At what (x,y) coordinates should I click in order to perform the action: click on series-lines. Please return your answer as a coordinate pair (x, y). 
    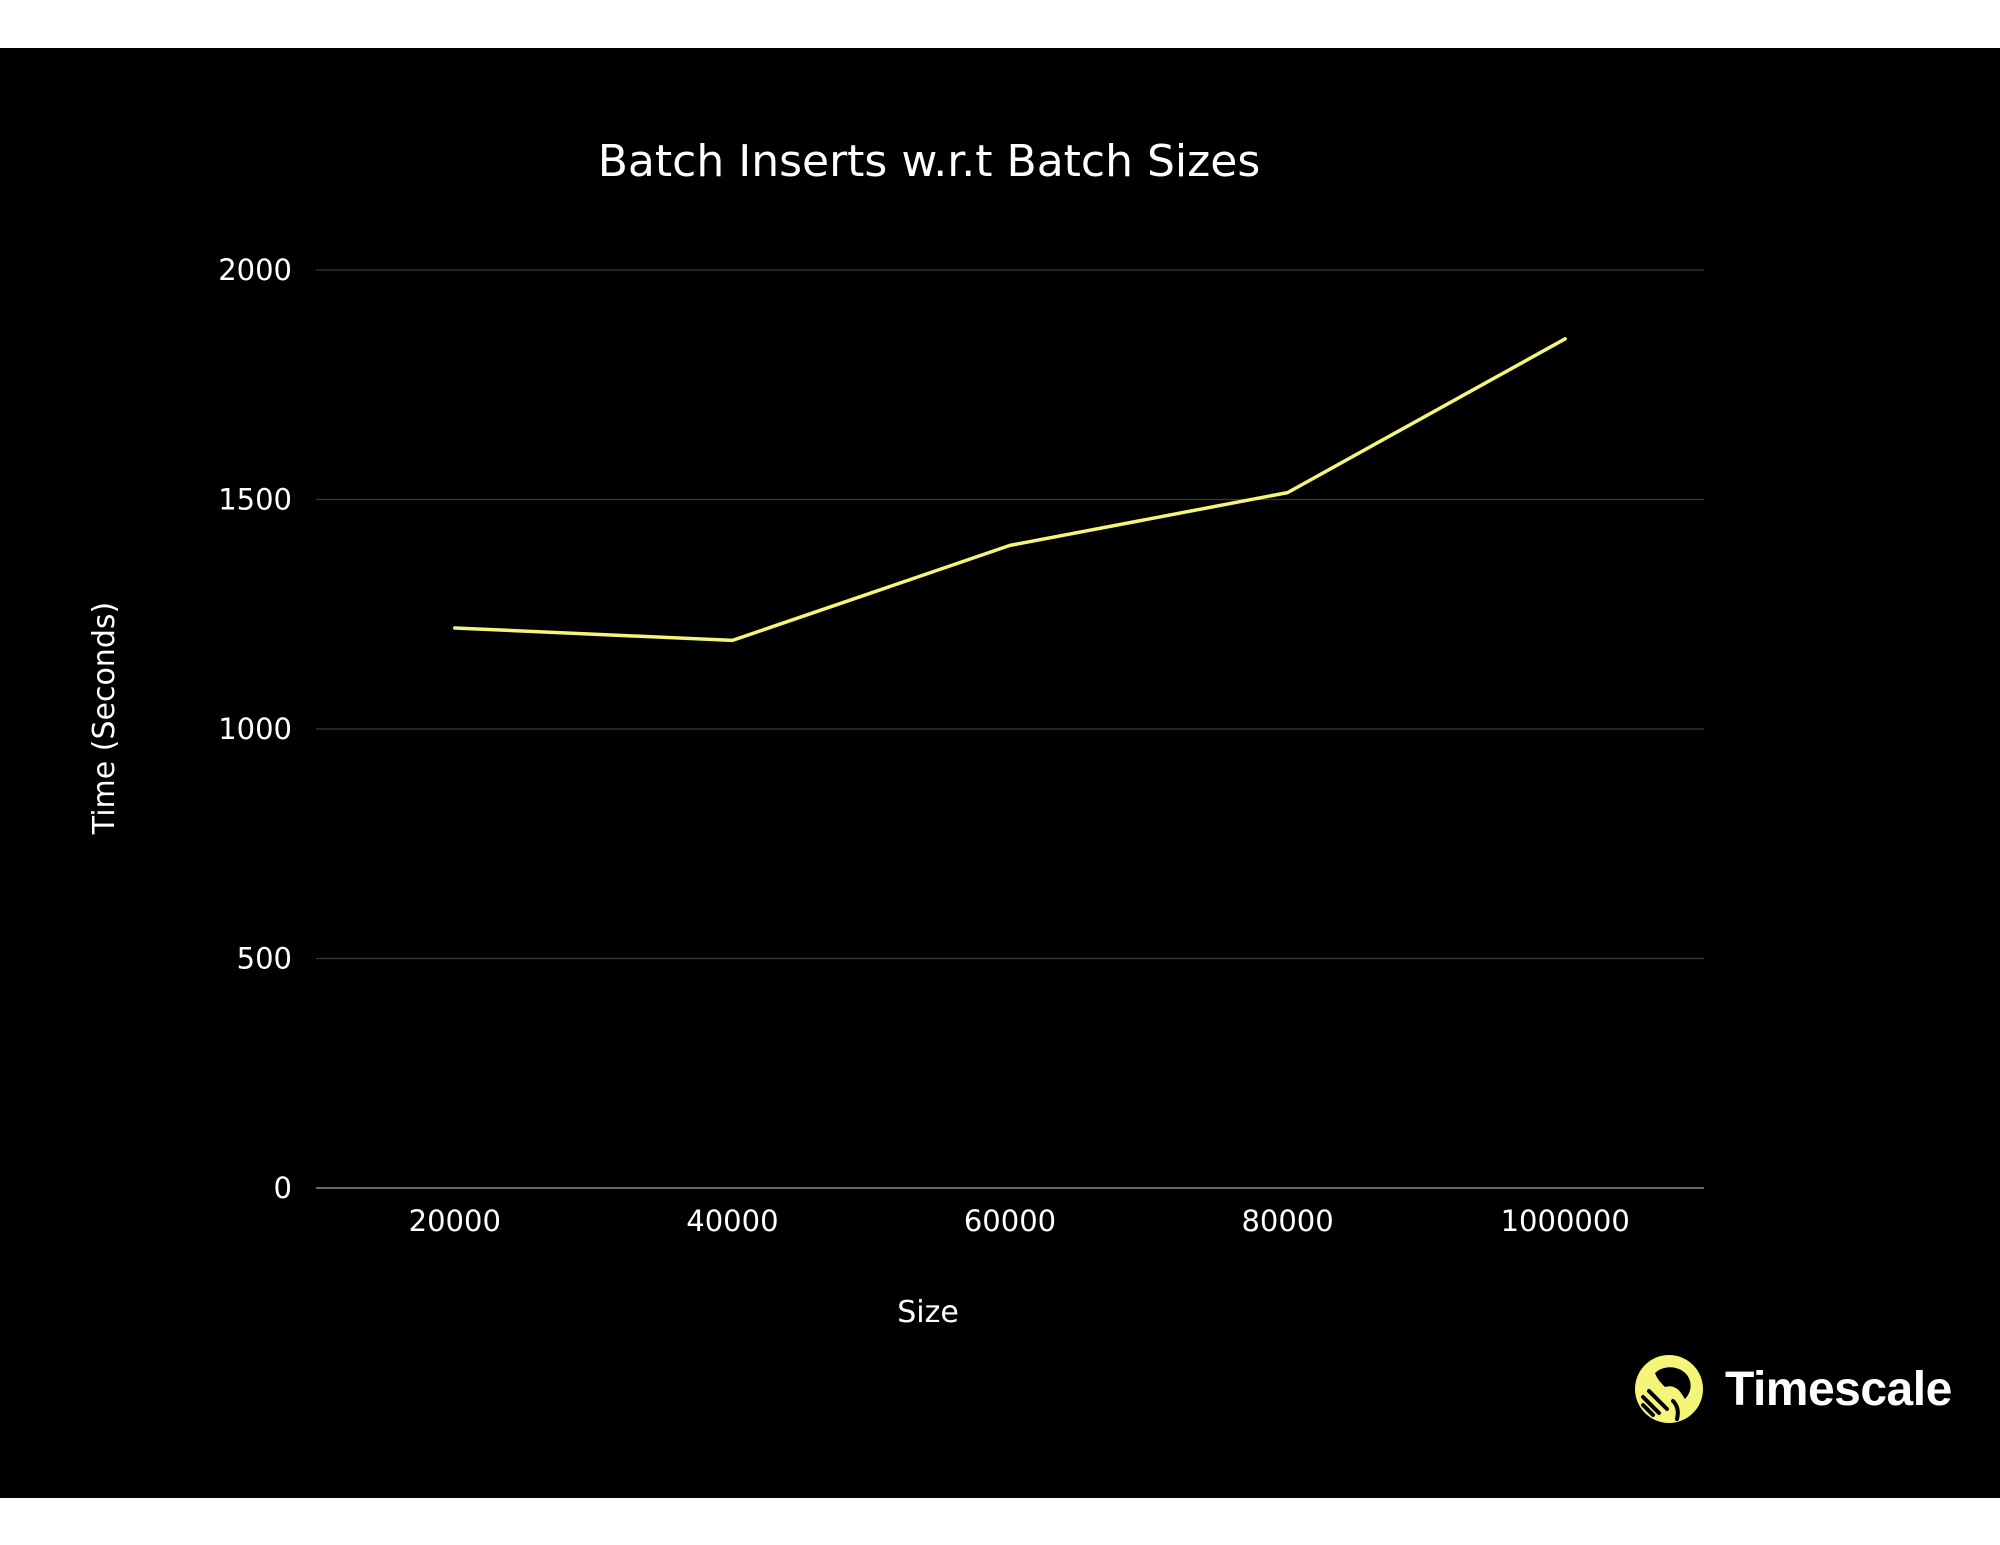
    Looking at the image, I should click on (1010, 490).